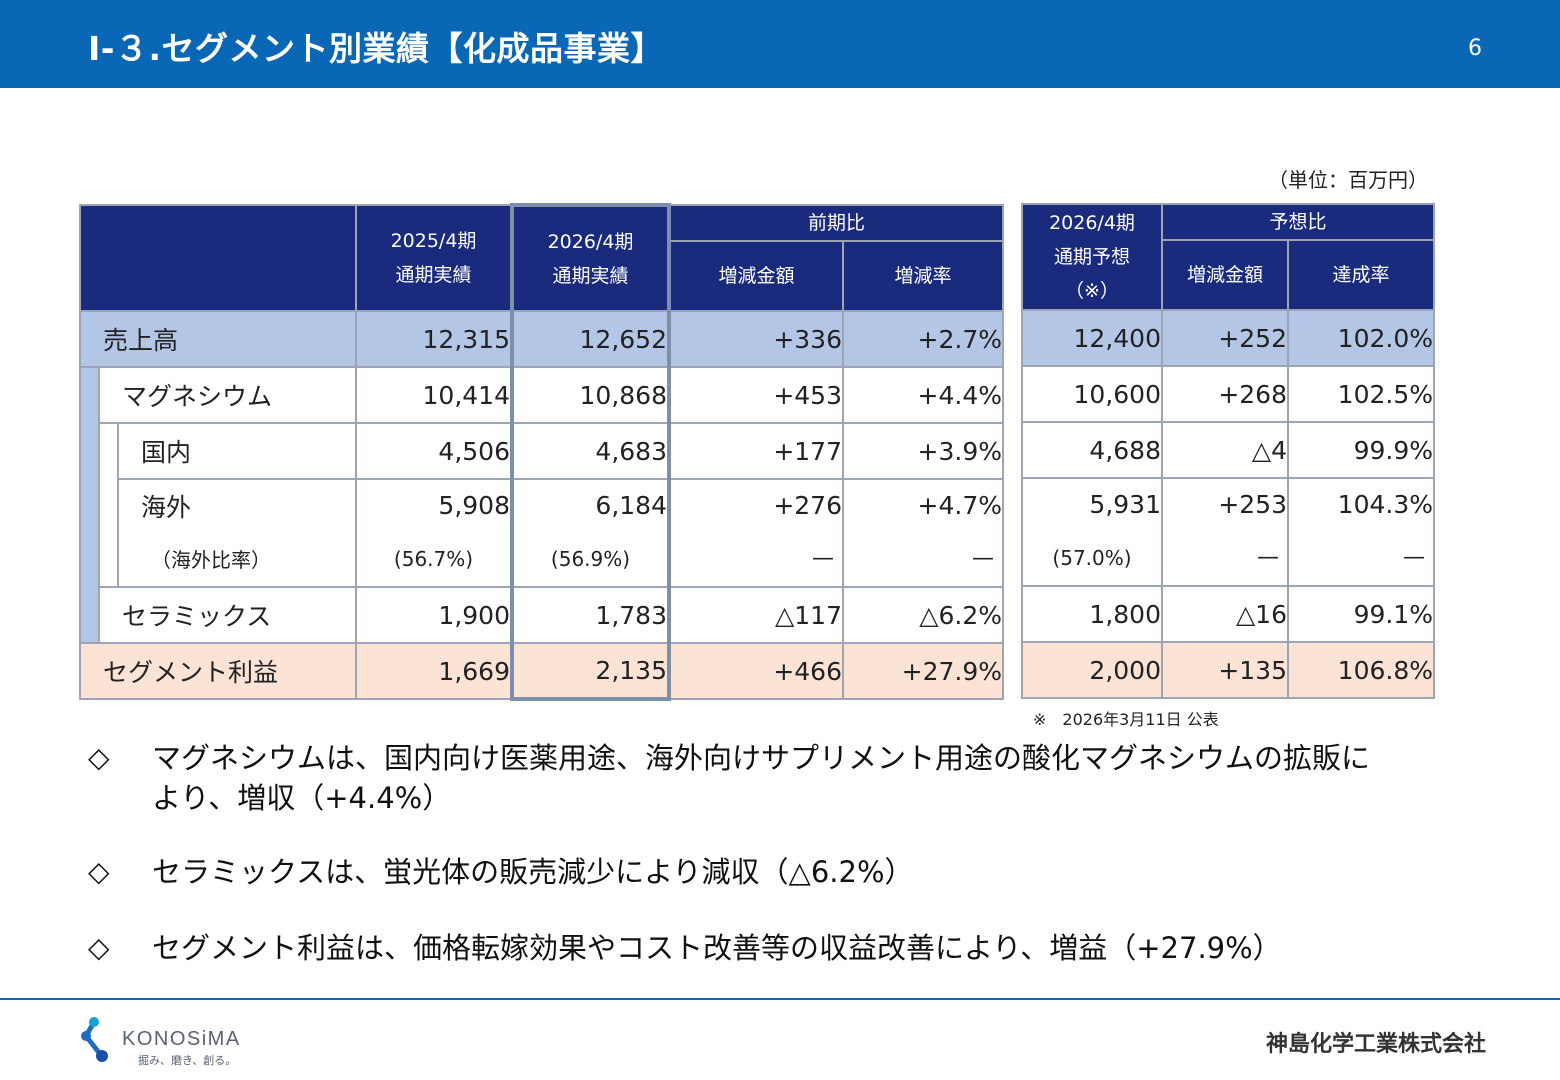 The image size is (1560, 1080). Describe the element at coordinates (434, 395) in the screenshot. I see `cell-fy2025: 10,414` at that location.